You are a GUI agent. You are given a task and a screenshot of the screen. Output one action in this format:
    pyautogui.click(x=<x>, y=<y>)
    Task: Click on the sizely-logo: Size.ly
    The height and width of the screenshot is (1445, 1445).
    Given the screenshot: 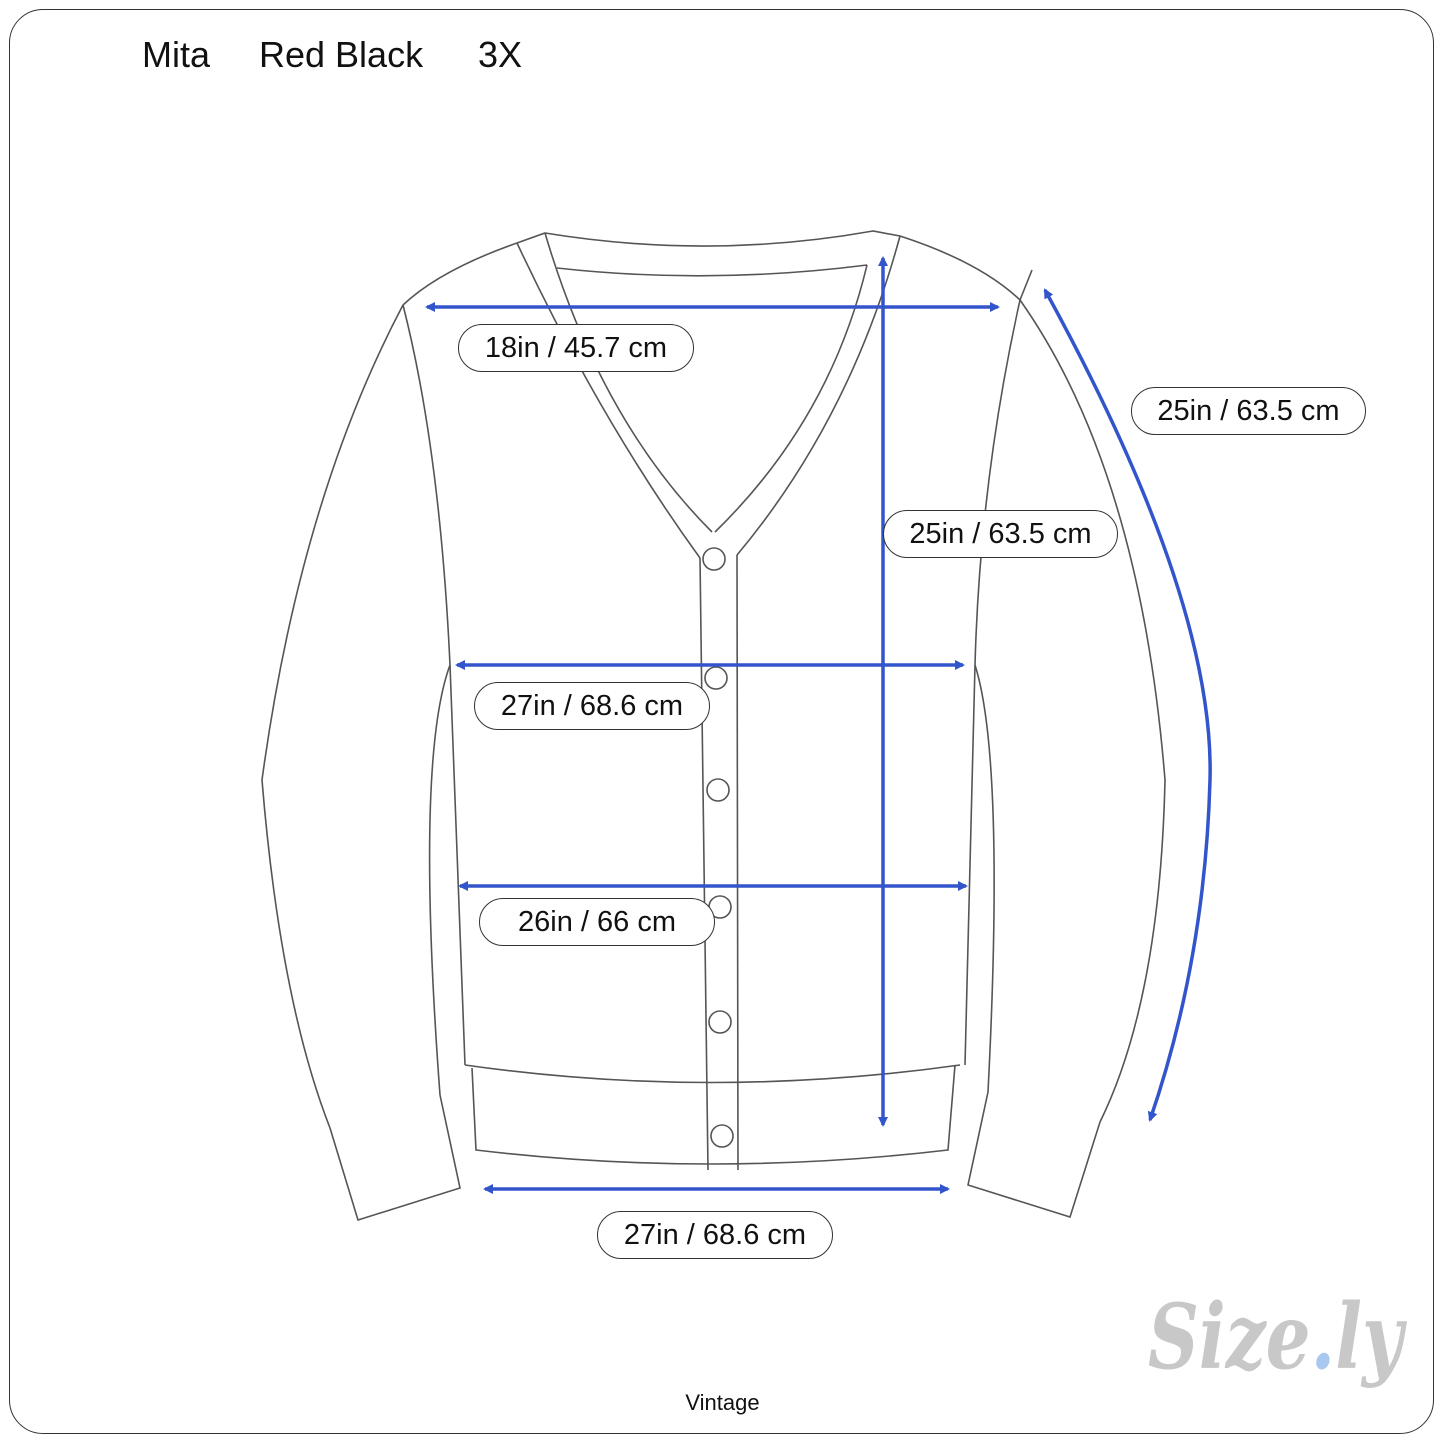 What is the action you would take?
    pyautogui.click(x=1277, y=1337)
    